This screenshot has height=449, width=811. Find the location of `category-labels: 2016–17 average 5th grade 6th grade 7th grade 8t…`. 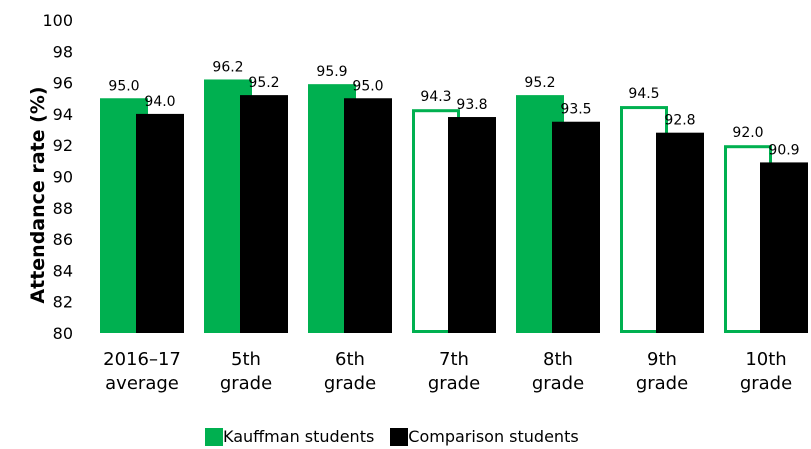

category-labels: 2016–17 average 5th grade 6th grade 7th grade 8t… is located at coordinates (447, 371).